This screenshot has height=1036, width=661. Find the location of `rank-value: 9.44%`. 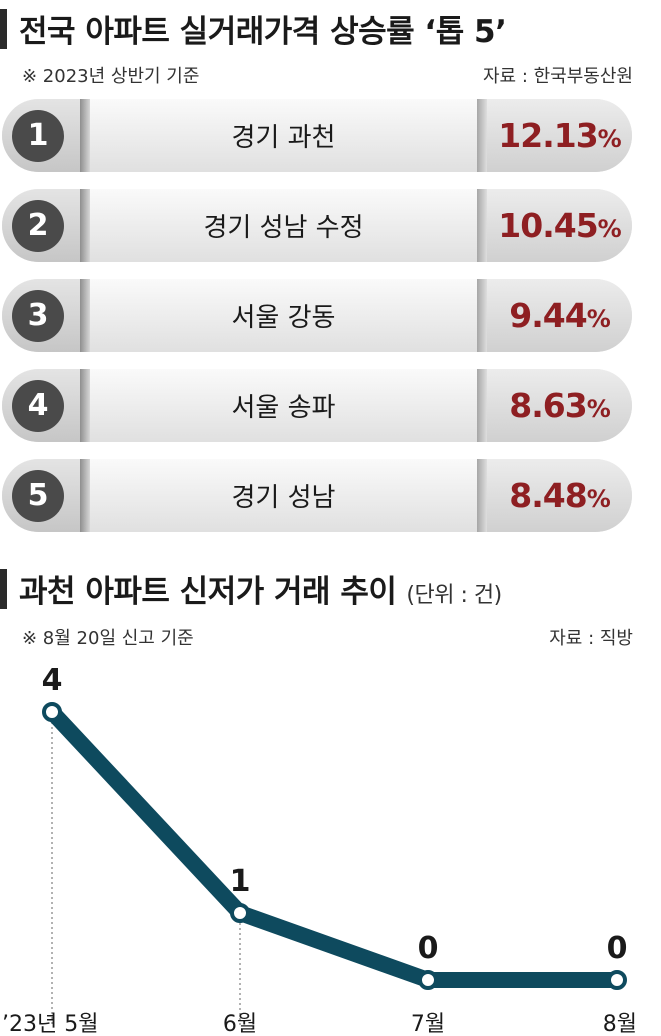

rank-value: 9.44% is located at coordinates (560, 315).